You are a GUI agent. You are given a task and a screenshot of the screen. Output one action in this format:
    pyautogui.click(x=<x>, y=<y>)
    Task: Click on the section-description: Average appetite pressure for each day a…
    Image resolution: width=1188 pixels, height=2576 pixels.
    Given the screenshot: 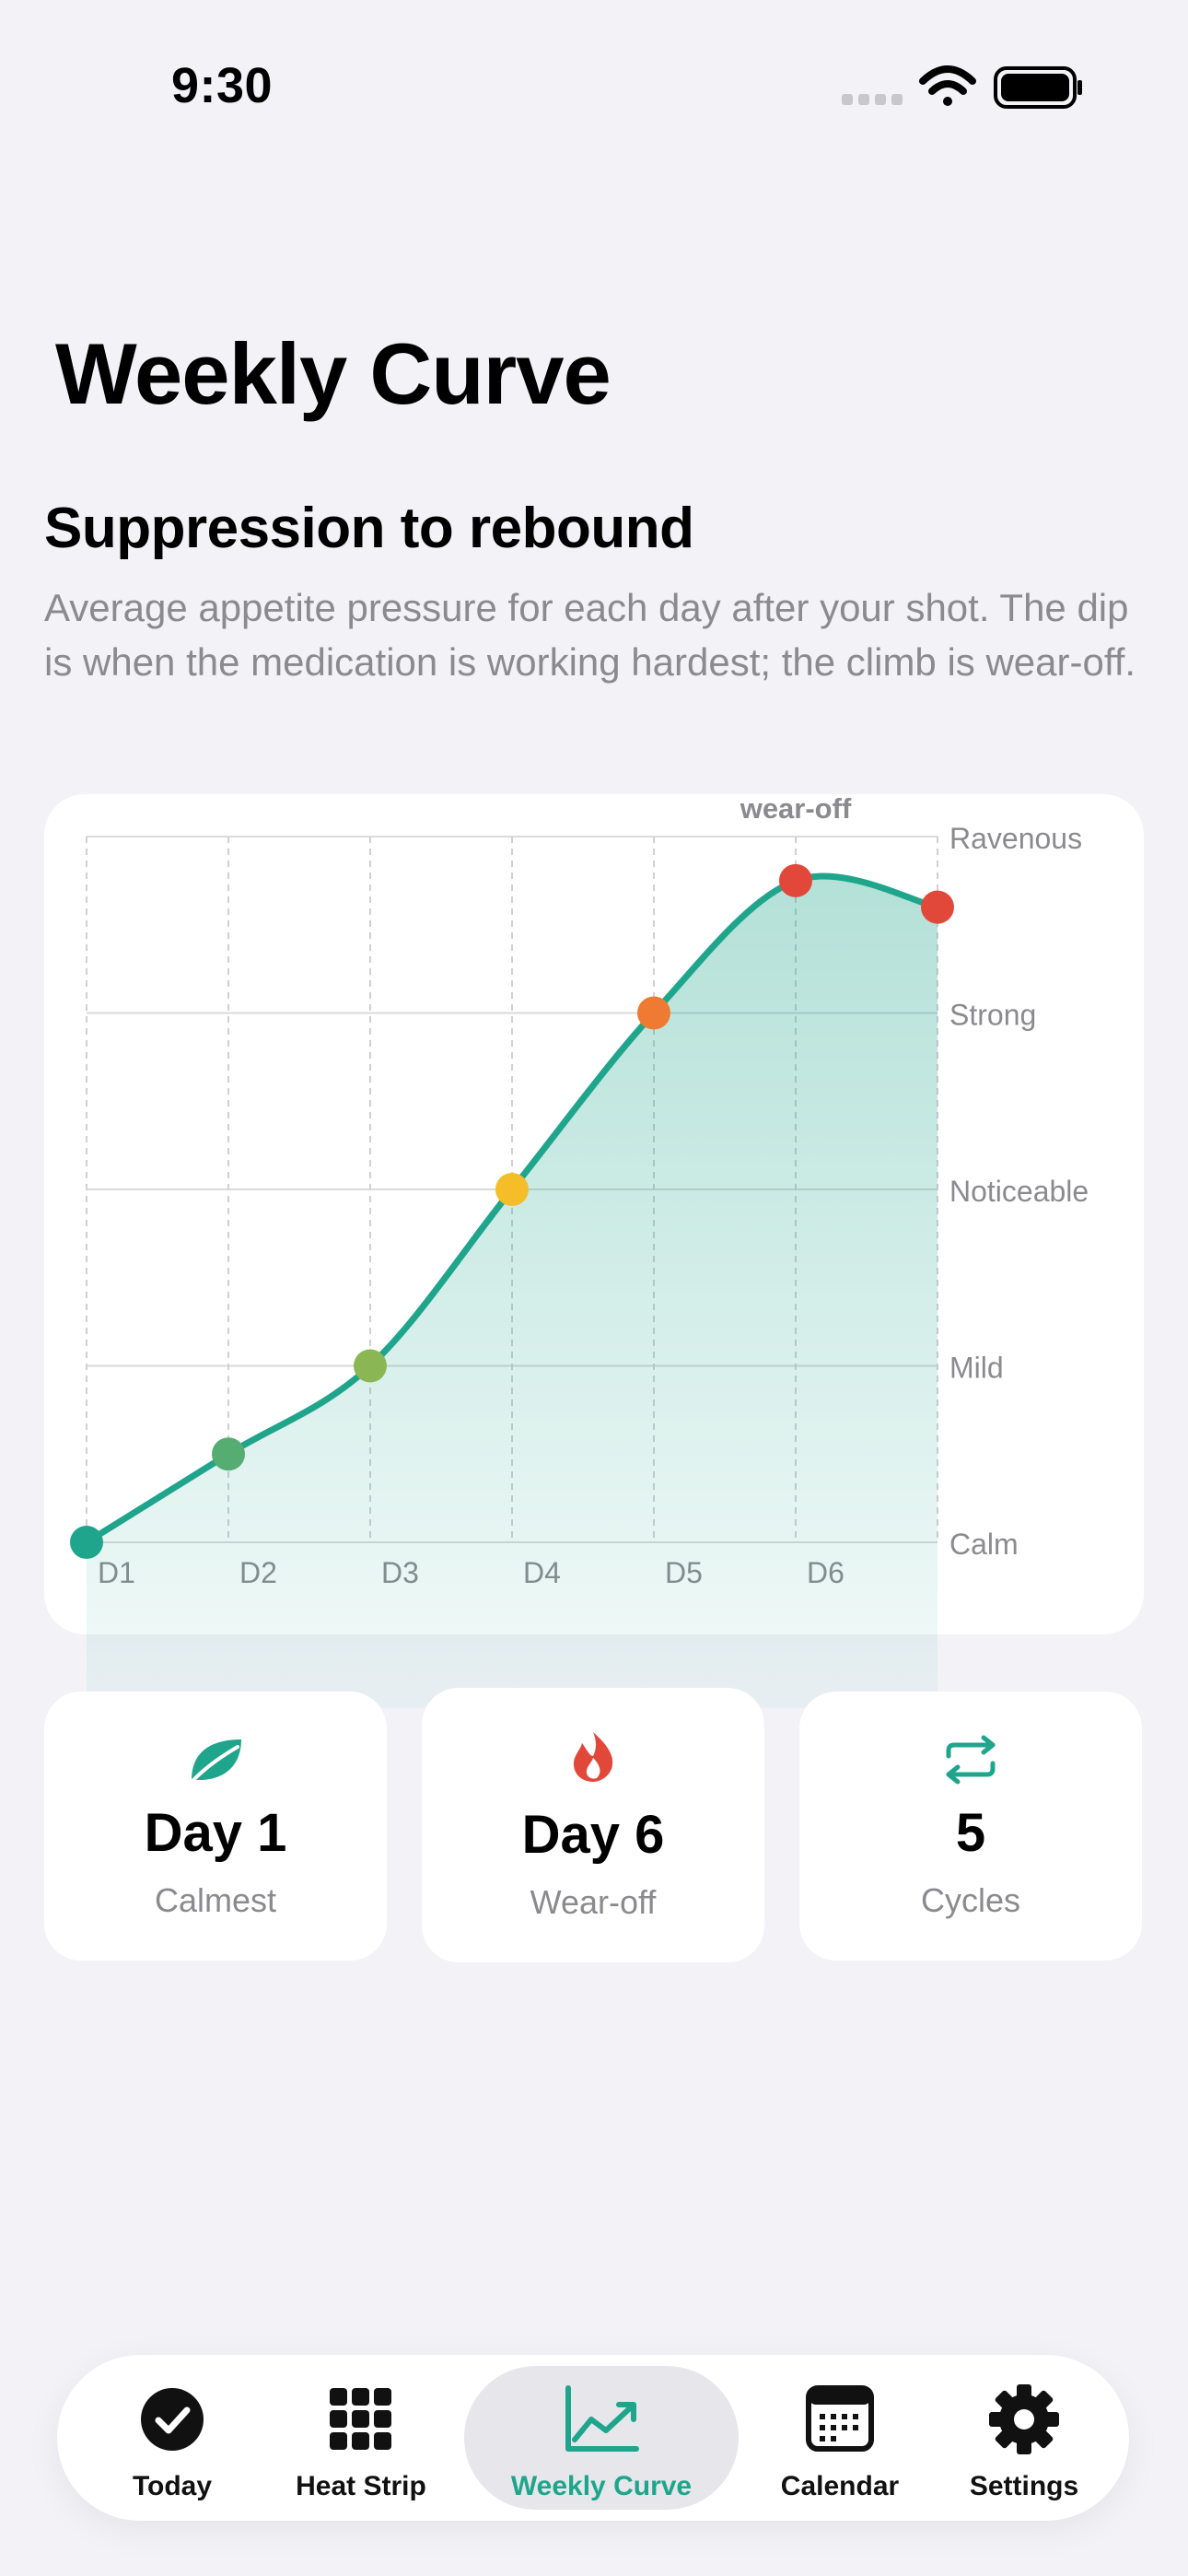 What is the action you would take?
    pyautogui.click(x=590, y=635)
    